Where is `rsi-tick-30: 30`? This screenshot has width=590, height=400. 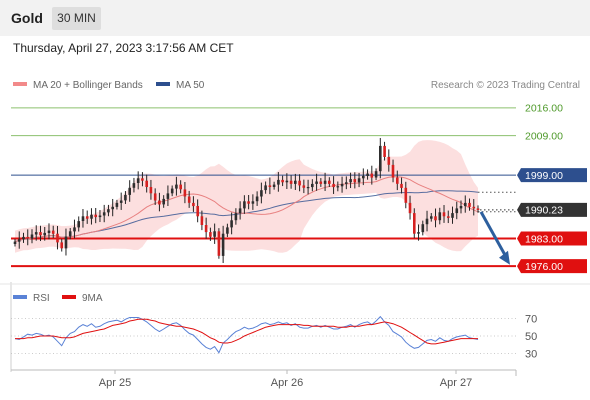
rsi-tick-30: 30 is located at coordinates (531, 355).